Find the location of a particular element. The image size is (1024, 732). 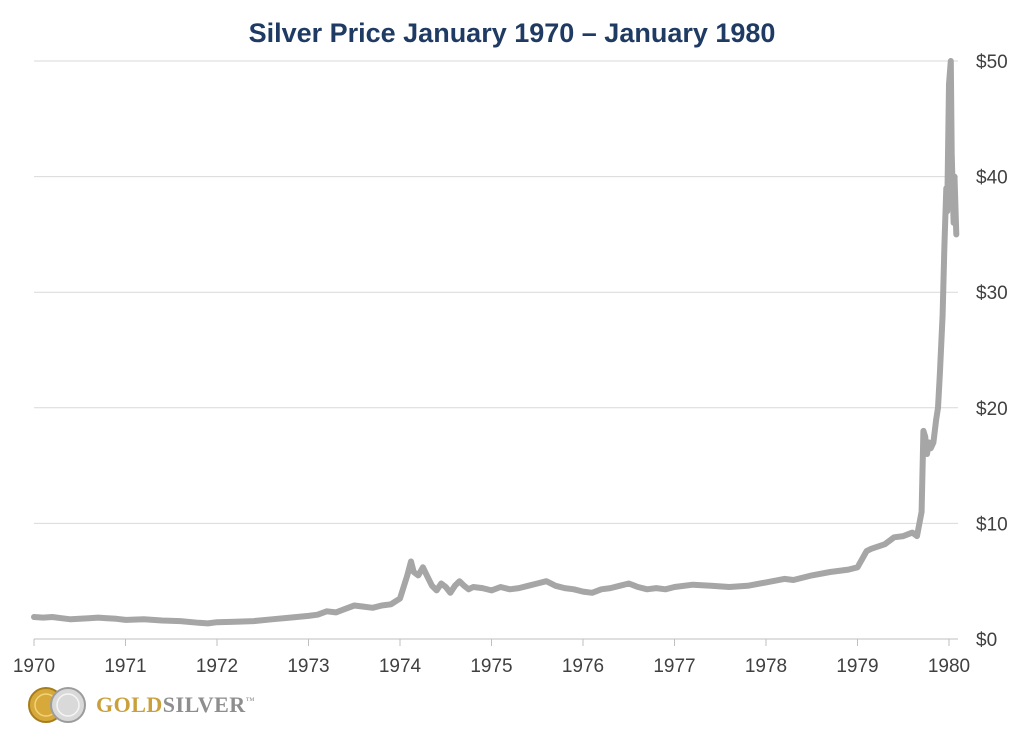

trademark-mark: ™ is located at coordinates (250, 700).